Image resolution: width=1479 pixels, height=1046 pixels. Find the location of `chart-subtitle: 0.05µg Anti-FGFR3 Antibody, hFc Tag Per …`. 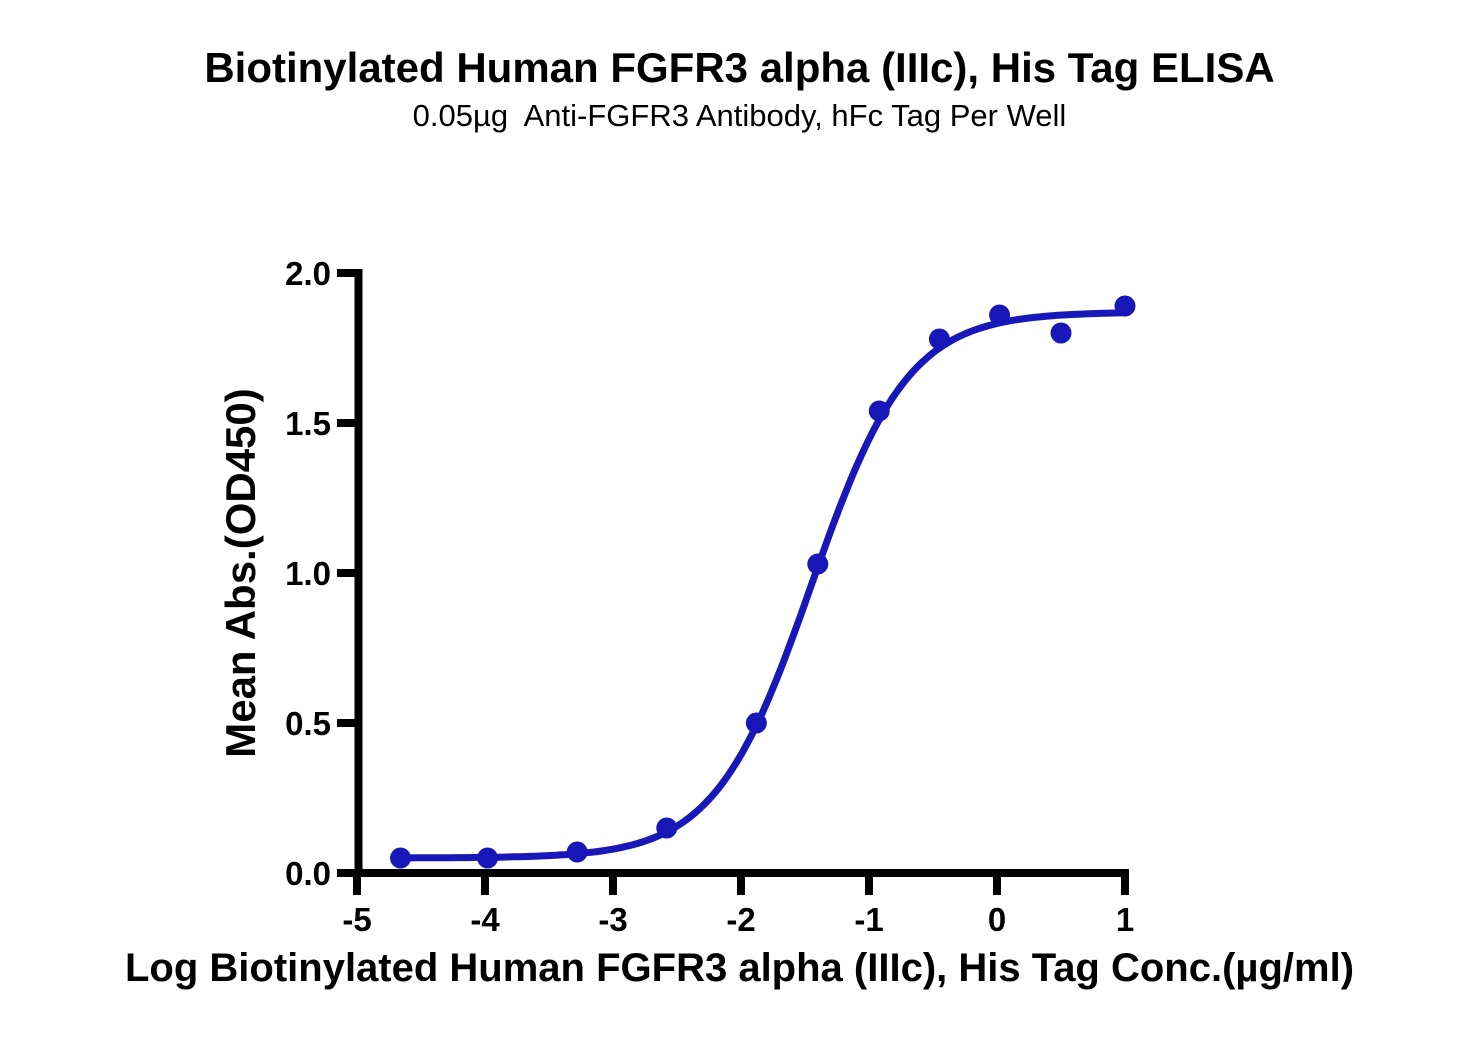

chart-subtitle: 0.05µg Anti-FGFR3 Antibody, hFc Tag Per … is located at coordinates (739, 115).